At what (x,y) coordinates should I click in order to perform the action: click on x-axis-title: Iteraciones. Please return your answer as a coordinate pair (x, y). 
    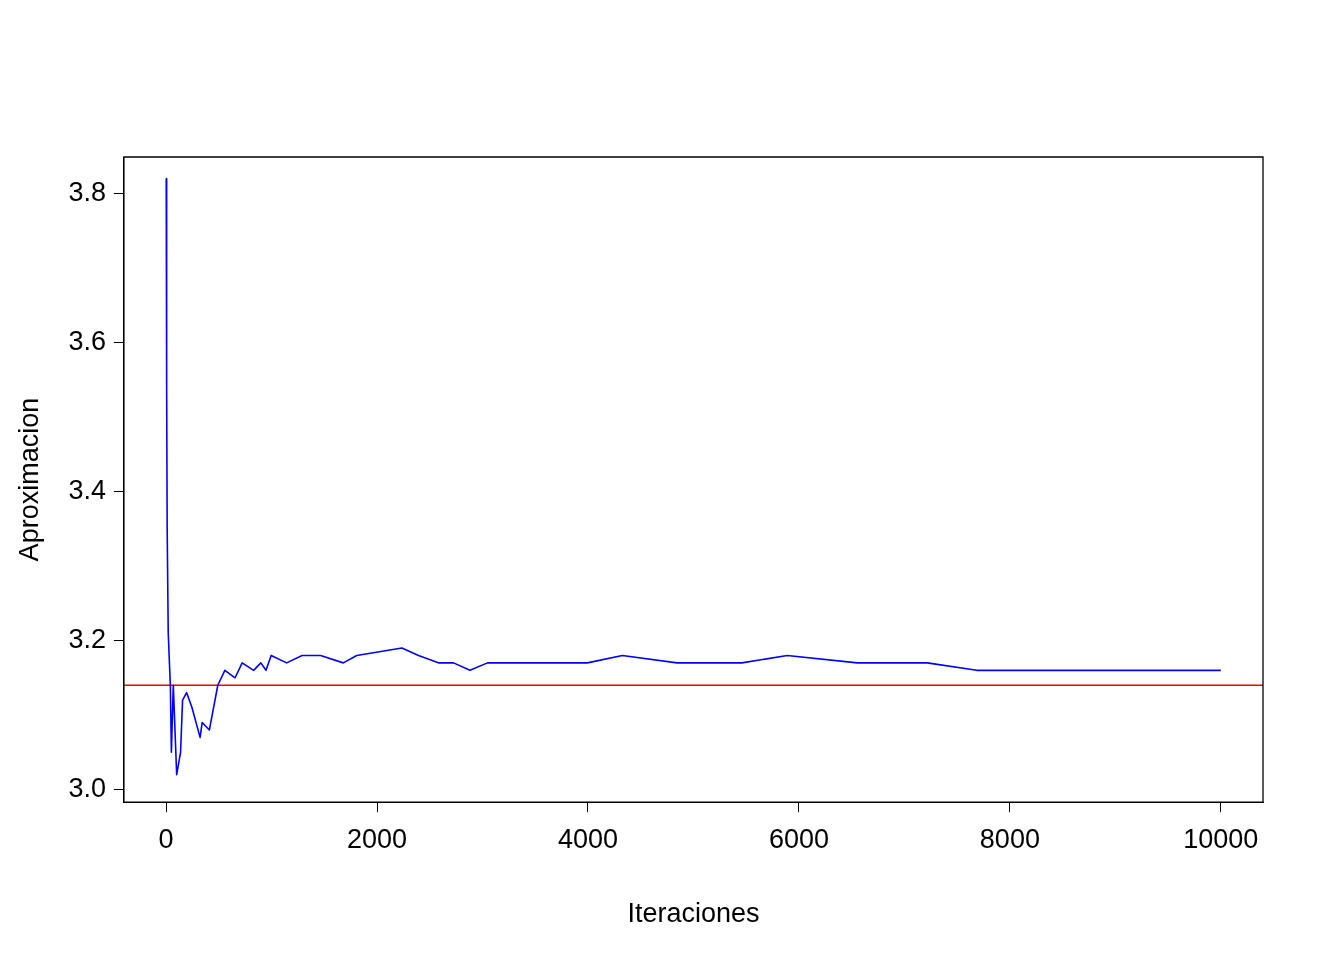
    Looking at the image, I should click on (693, 913).